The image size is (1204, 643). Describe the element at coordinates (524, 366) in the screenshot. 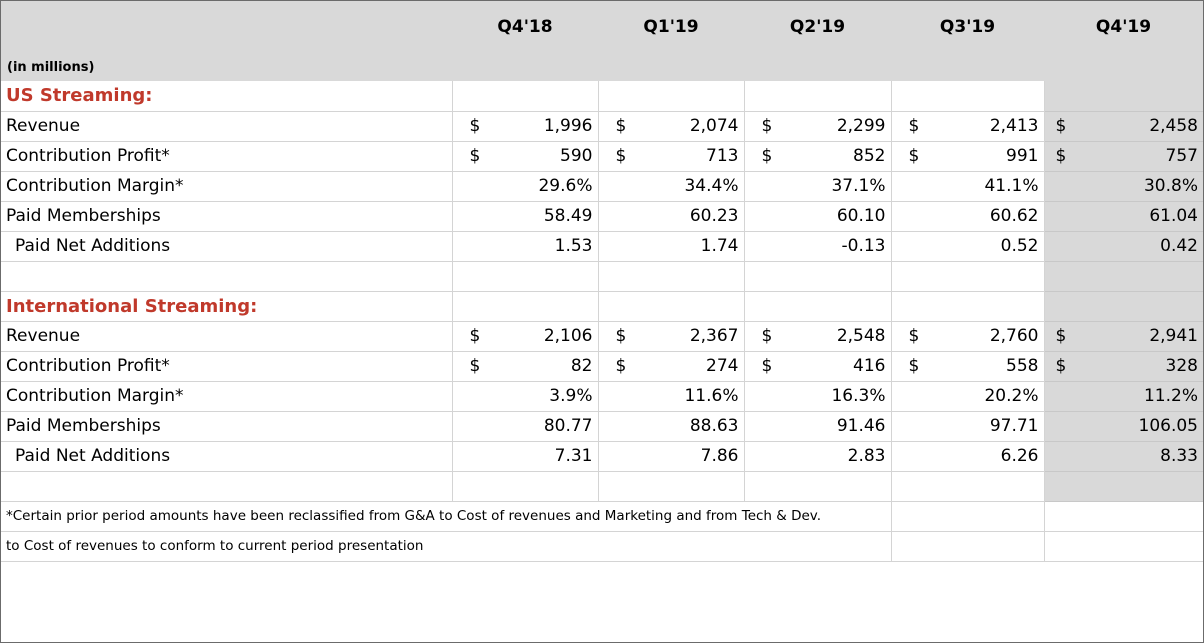

I see `value-cell: $82` at that location.